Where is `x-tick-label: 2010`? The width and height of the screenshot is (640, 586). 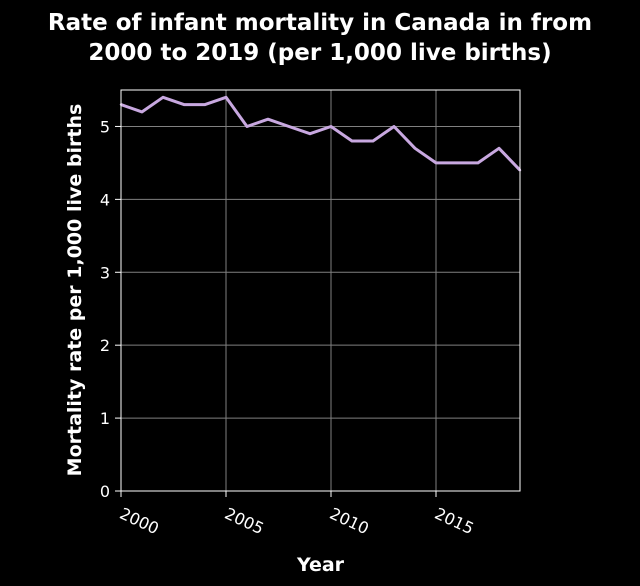
x-tick-label: 2010 is located at coordinates (349, 521).